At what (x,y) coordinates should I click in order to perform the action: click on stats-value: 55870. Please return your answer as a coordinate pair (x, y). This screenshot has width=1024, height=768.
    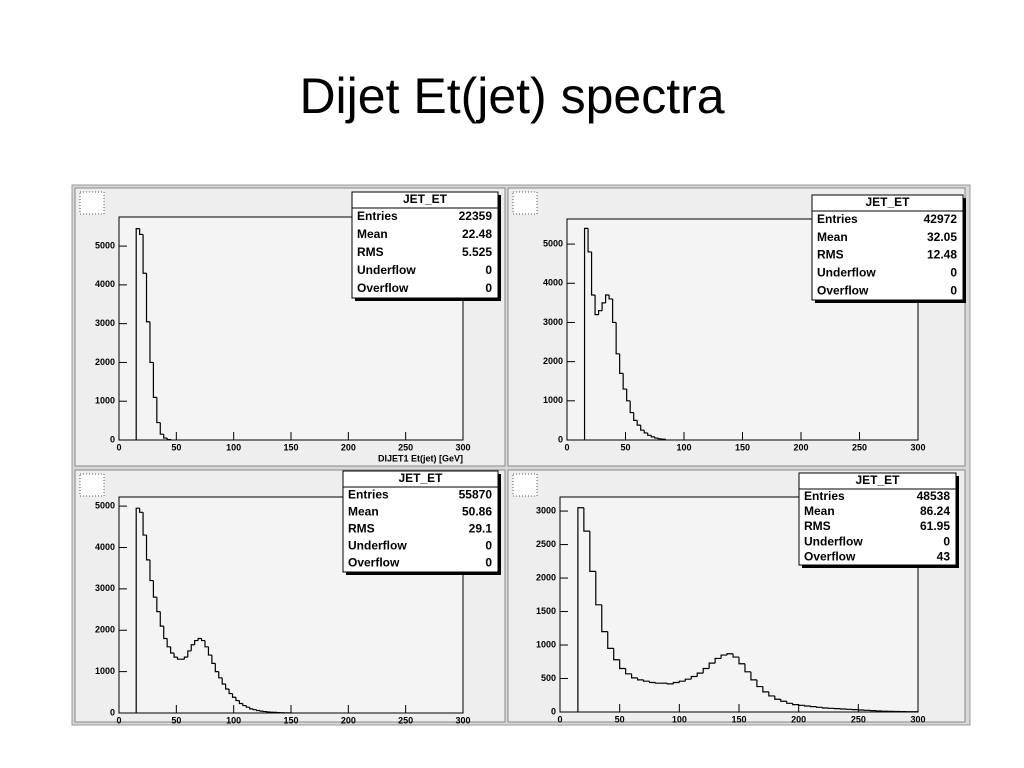
    Looking at the image, I should click on (476, 495).